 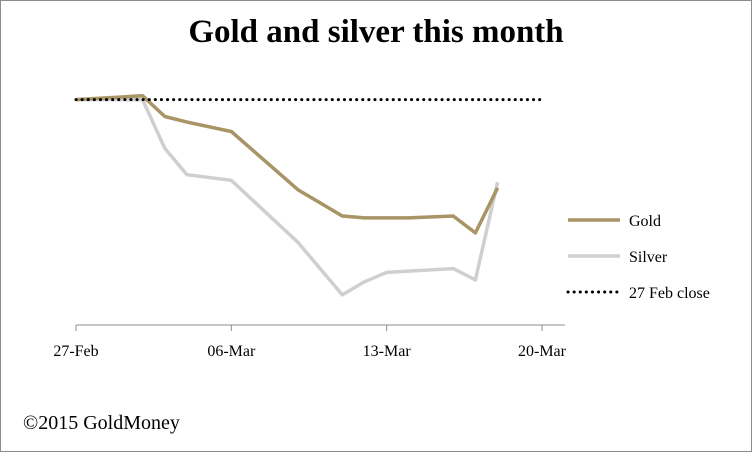 What do you see at coordinates (542, 351) in the screenshot?
I see `x-tick-label: 20-Mar` at bounding box center [542, 351].